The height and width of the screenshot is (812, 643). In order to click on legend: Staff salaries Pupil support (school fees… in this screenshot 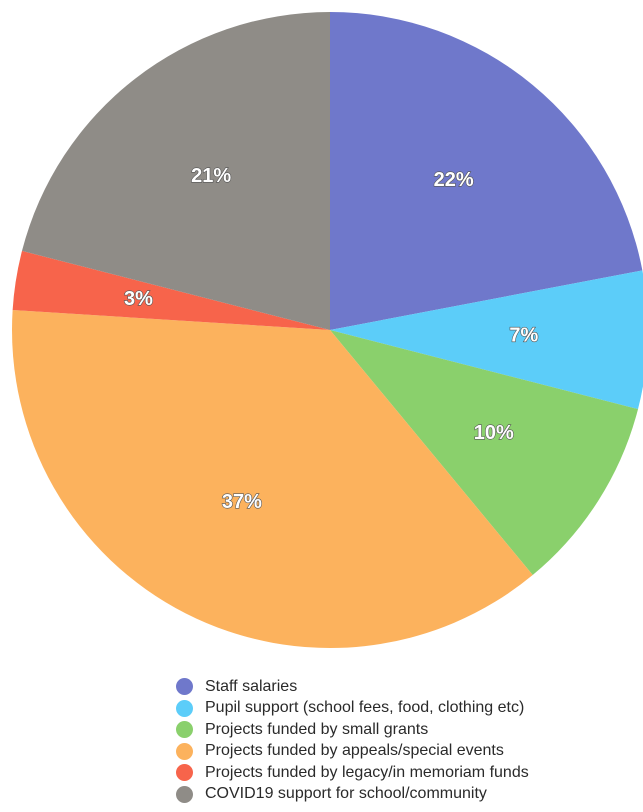, I will do `click(352, 740)`.